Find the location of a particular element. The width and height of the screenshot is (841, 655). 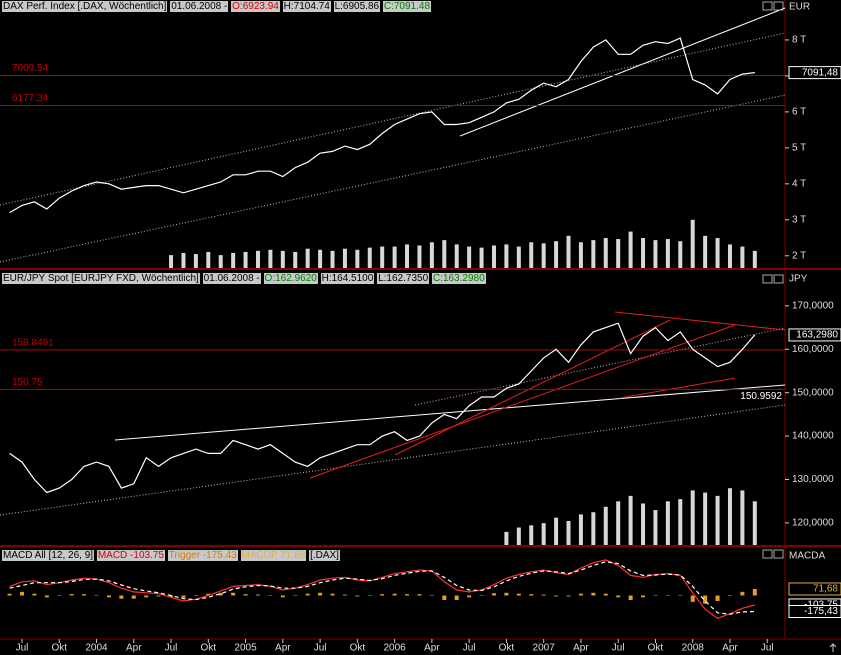

y-tick-label: 170,0000 is located at coordinates (813, 305).